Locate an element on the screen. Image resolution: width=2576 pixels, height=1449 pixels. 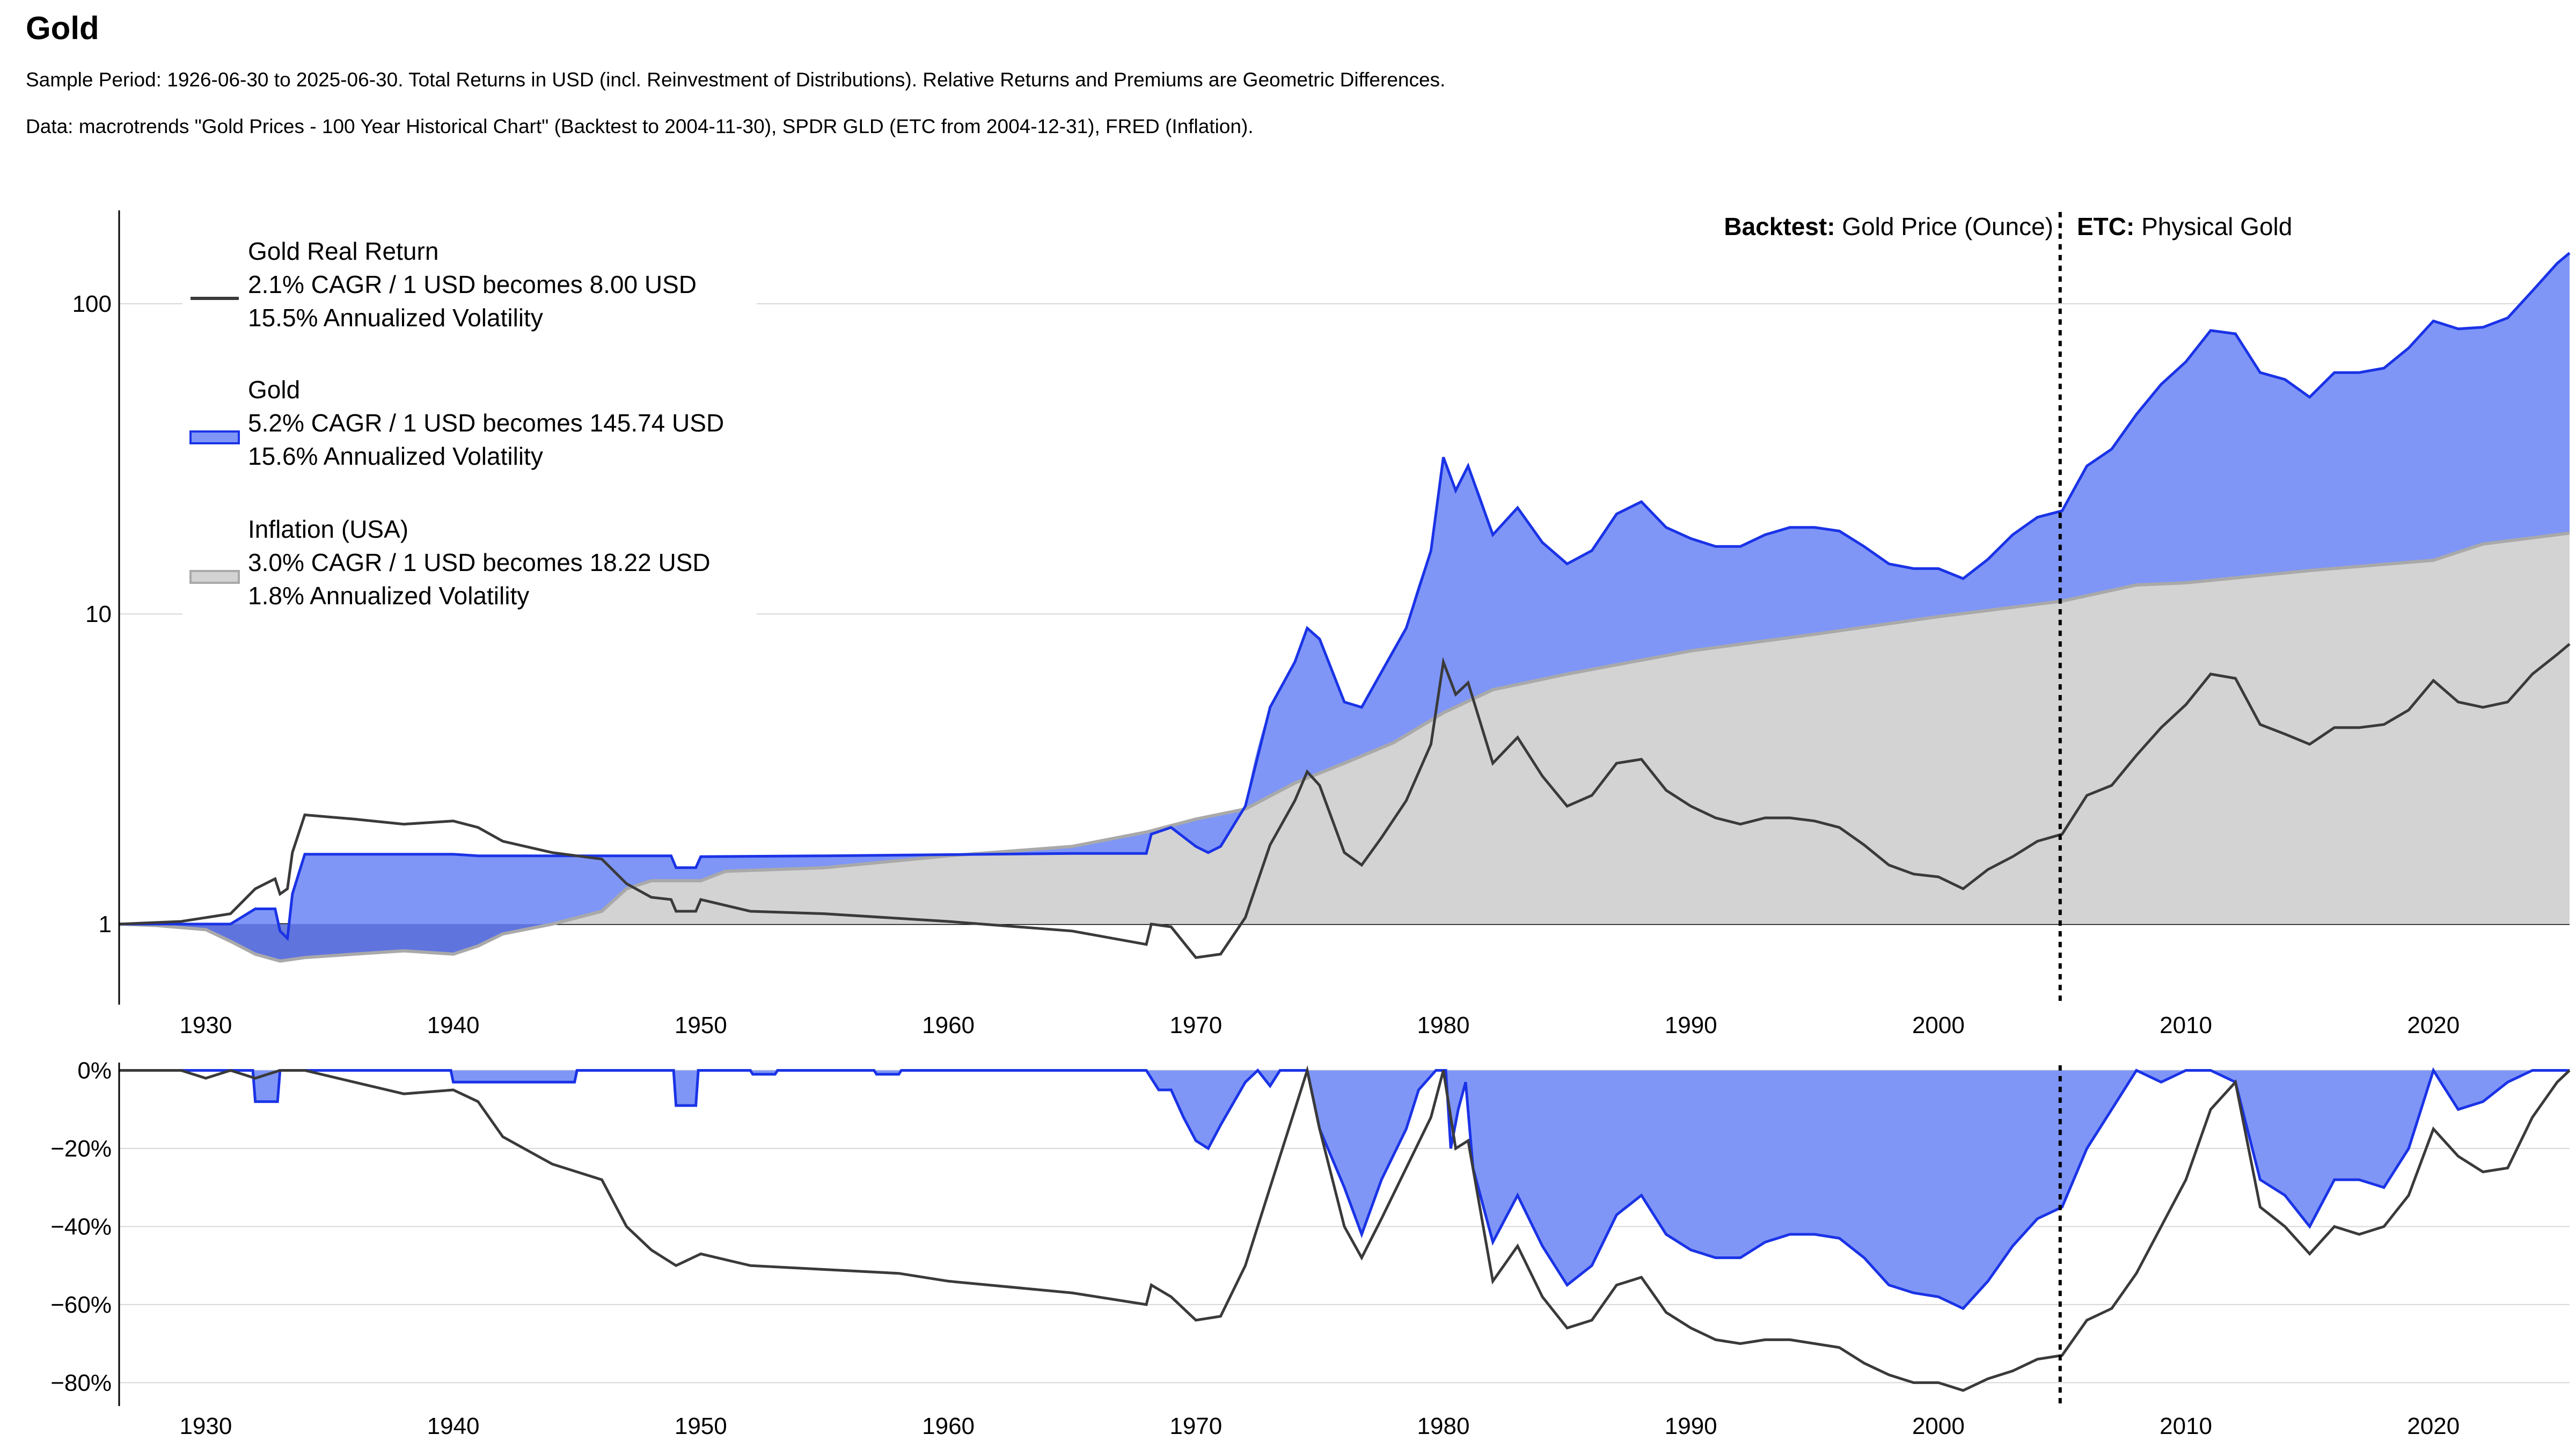
growth-x-tick-label: 2000 is located at coordinates (1938, 1025).